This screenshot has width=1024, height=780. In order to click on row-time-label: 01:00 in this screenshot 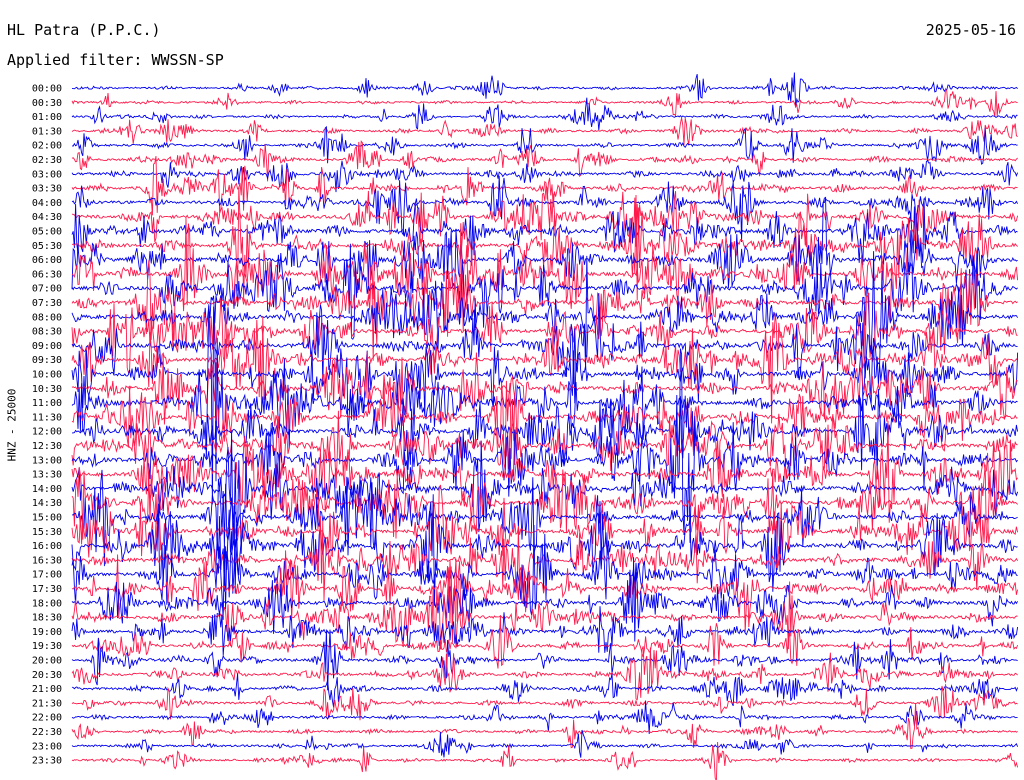, I will do `click(47, 117)`.